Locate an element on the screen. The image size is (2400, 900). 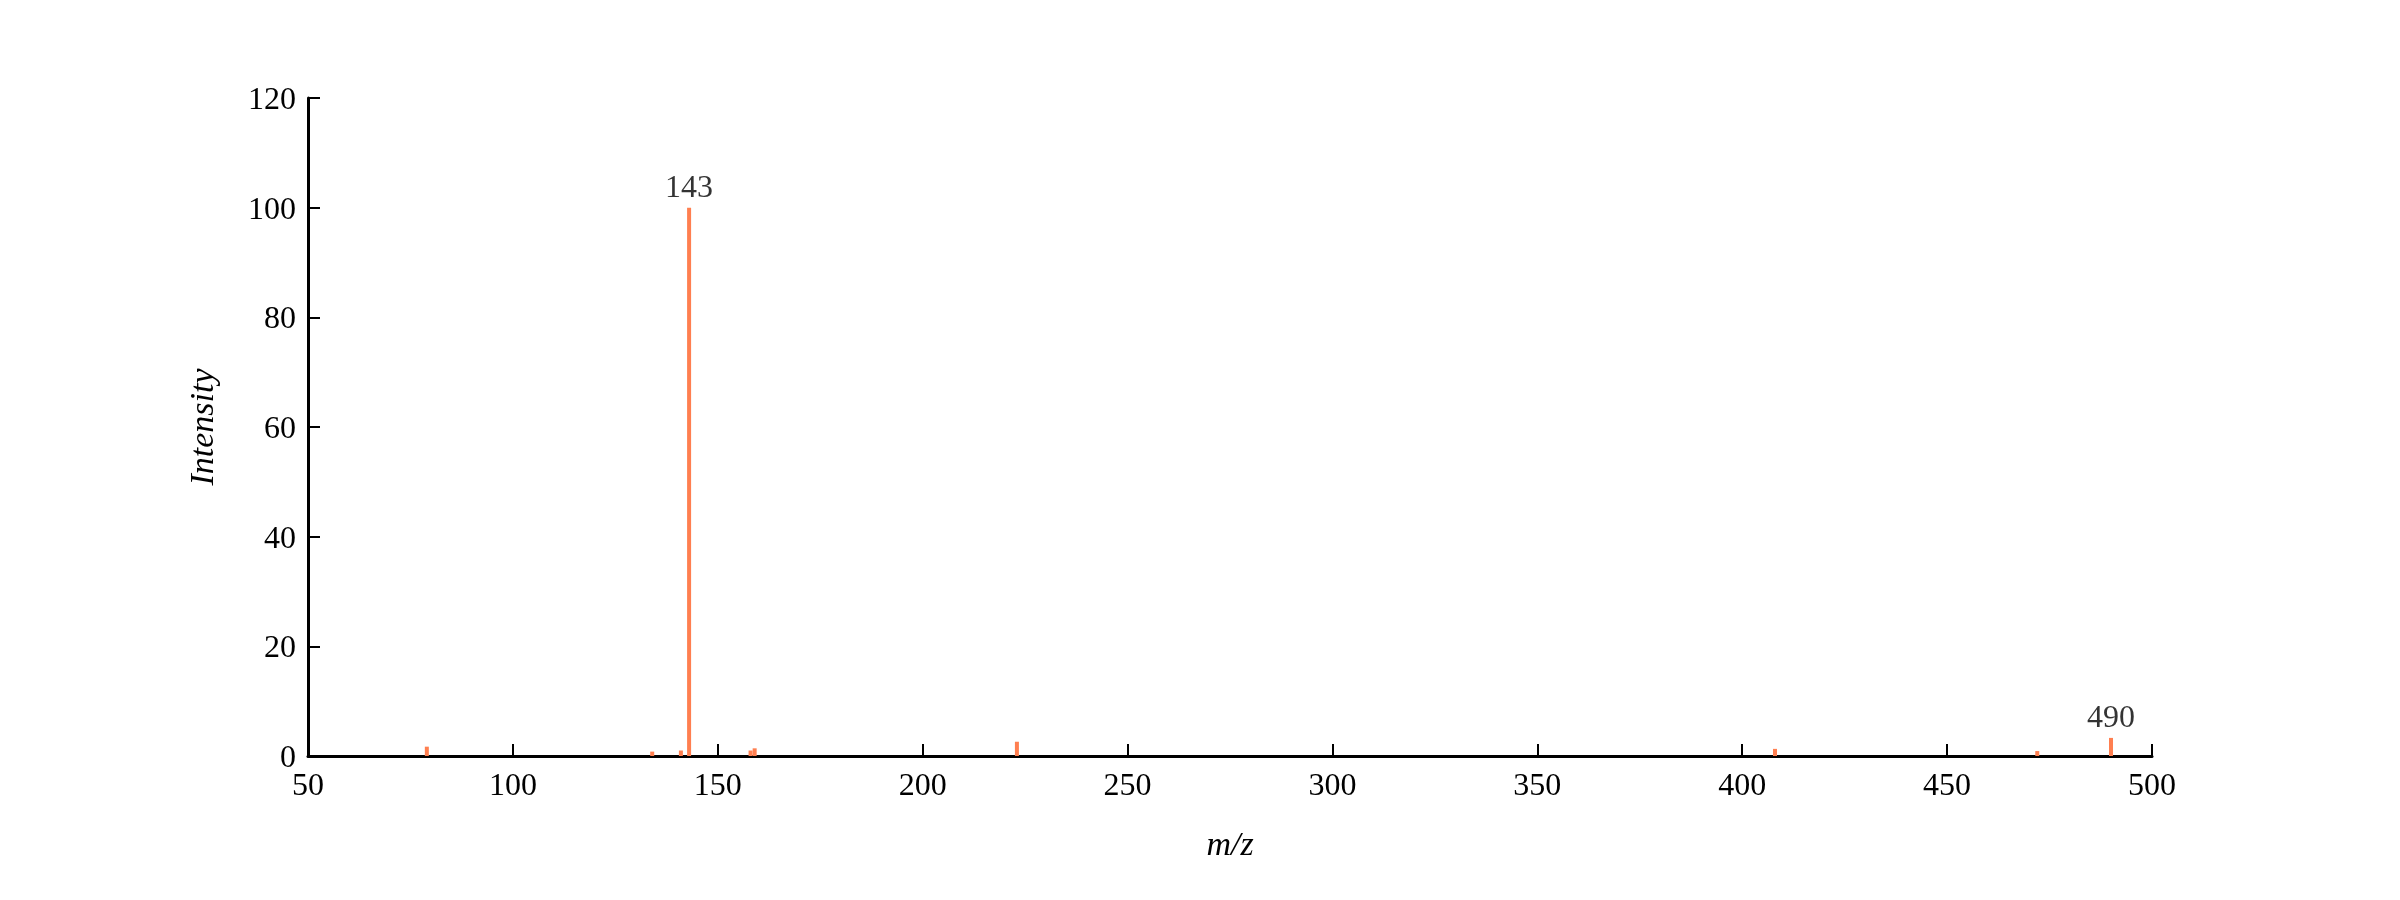
x-axis-title: m/z is located at coordinates (1230, 843).